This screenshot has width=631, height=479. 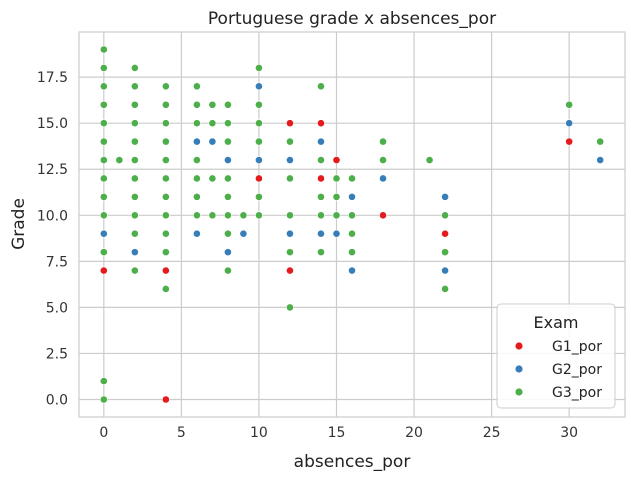 I want to click on x-tick-label: 25, so click(x=492, y=433).